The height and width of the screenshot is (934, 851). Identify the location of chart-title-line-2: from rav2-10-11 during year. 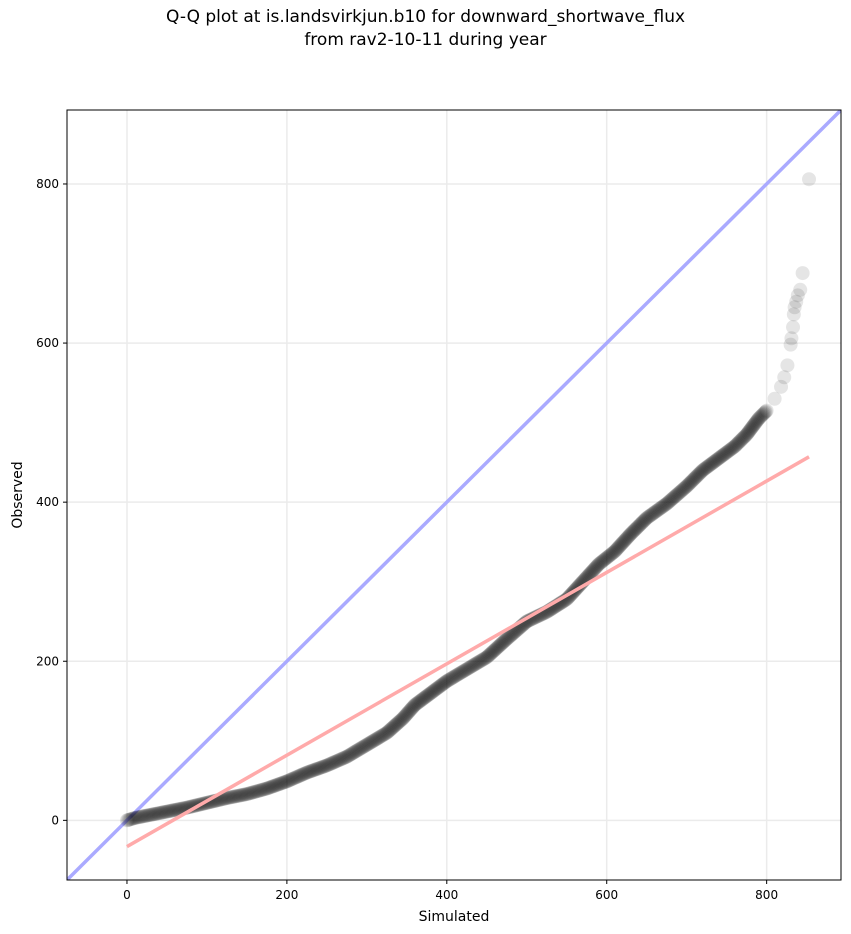
(425, 40).